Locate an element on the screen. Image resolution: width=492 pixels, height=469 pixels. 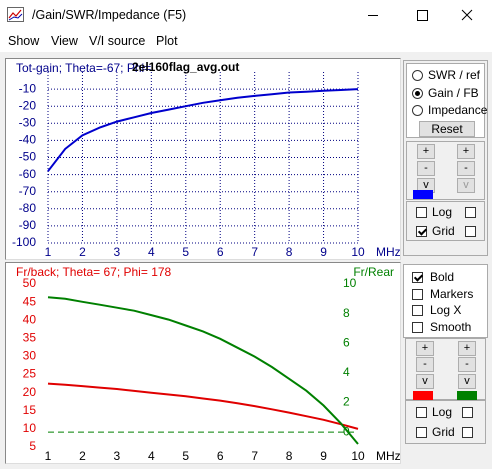
checkbox-label: Bold is located at coordinates (442, 277).